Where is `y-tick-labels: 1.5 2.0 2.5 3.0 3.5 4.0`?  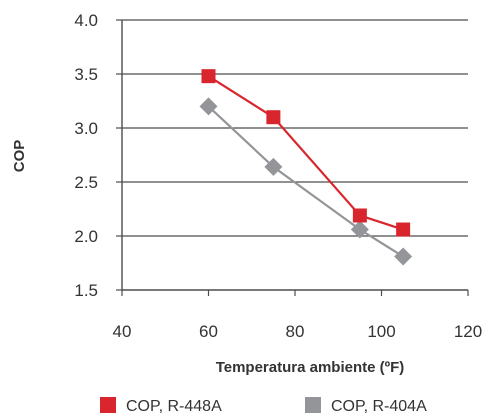 y-tick-labels: 1.5 2.0 2.5 3.0 3.5 4.0 is located at coordinates (86, 155).